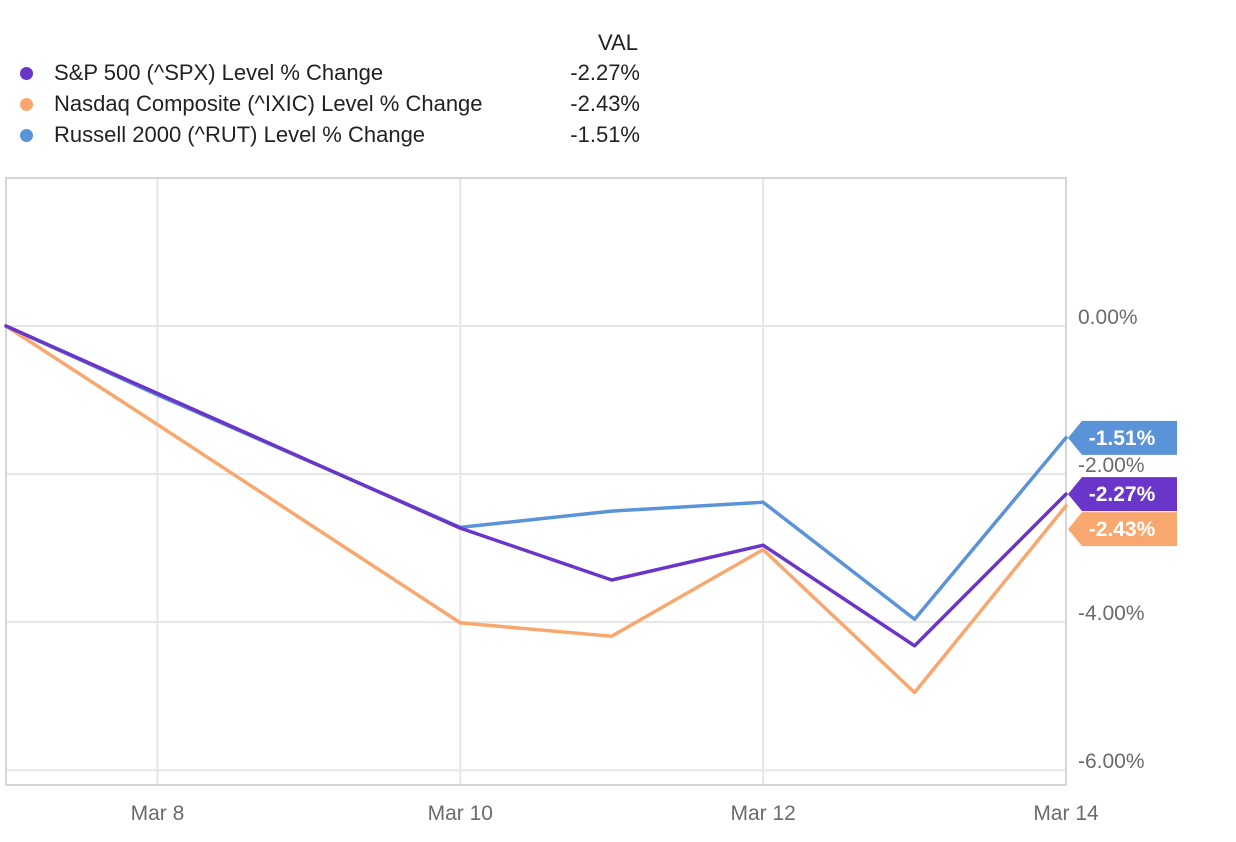 This screenshot has width=1236, height=842. I want to click on end-value-label-2: -2.27%, so click(1122, 494).